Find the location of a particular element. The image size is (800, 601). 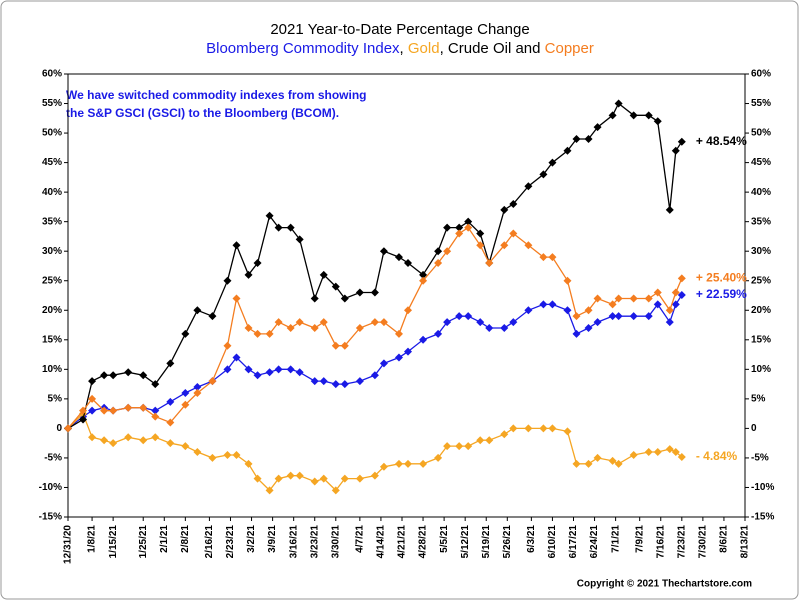

x-tick-label: 8/13/21 is located at coordinates (745, 542).